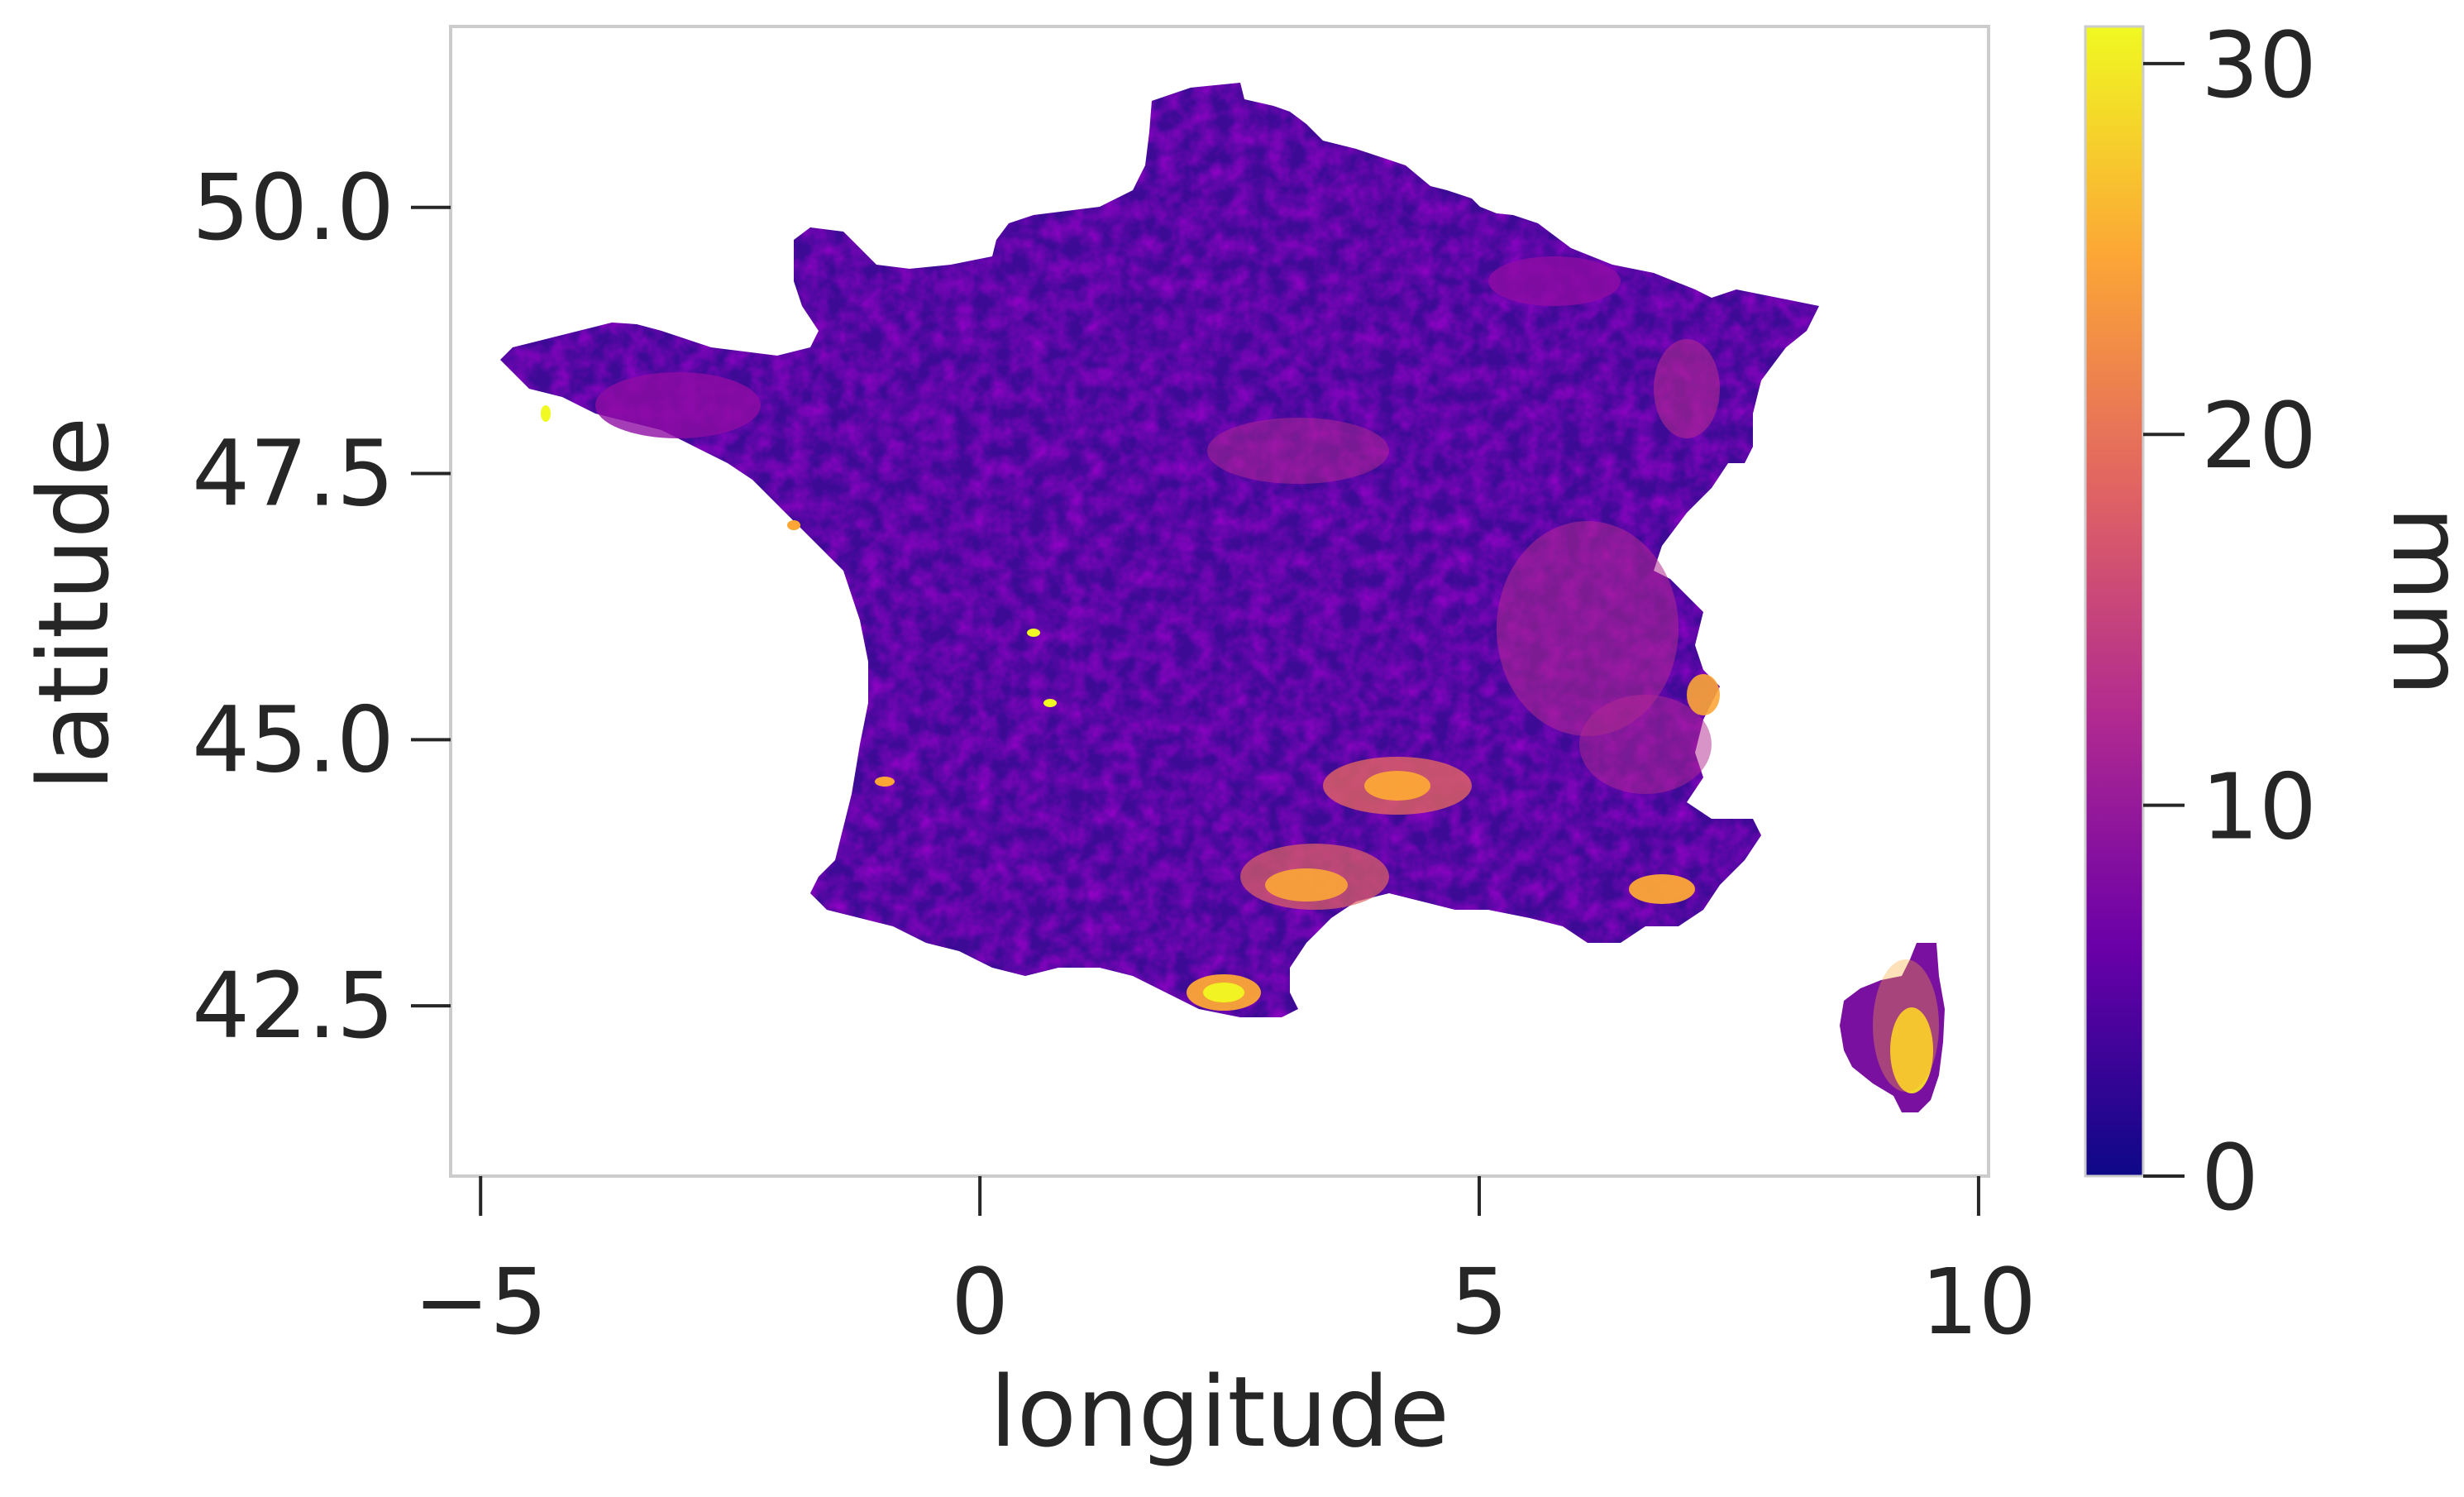  What do you see at coordinates (293, 208) in the screenshot?
I see `y-tick-label: 50.0` at bounding box center [293, 208].